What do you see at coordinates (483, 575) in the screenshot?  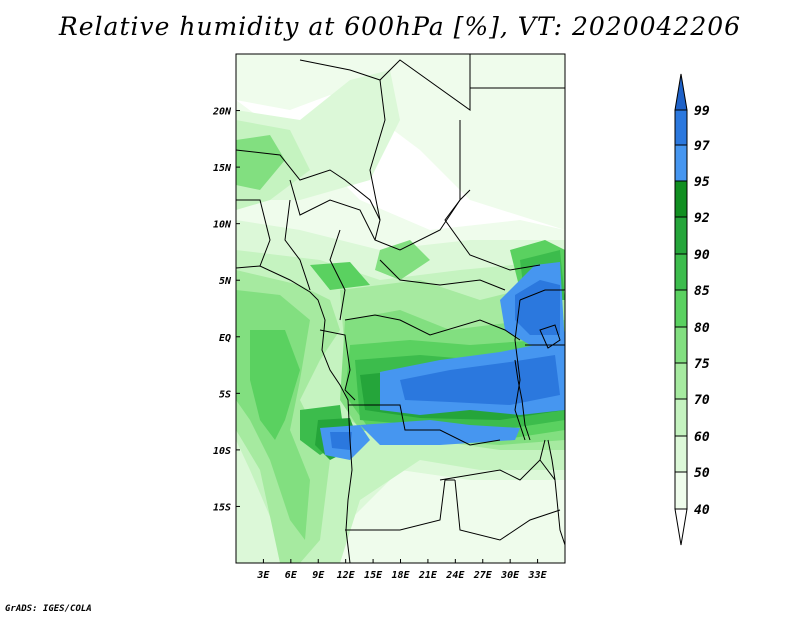 I see `lon-tick-label: 27E` at bounding box center [483, 575].